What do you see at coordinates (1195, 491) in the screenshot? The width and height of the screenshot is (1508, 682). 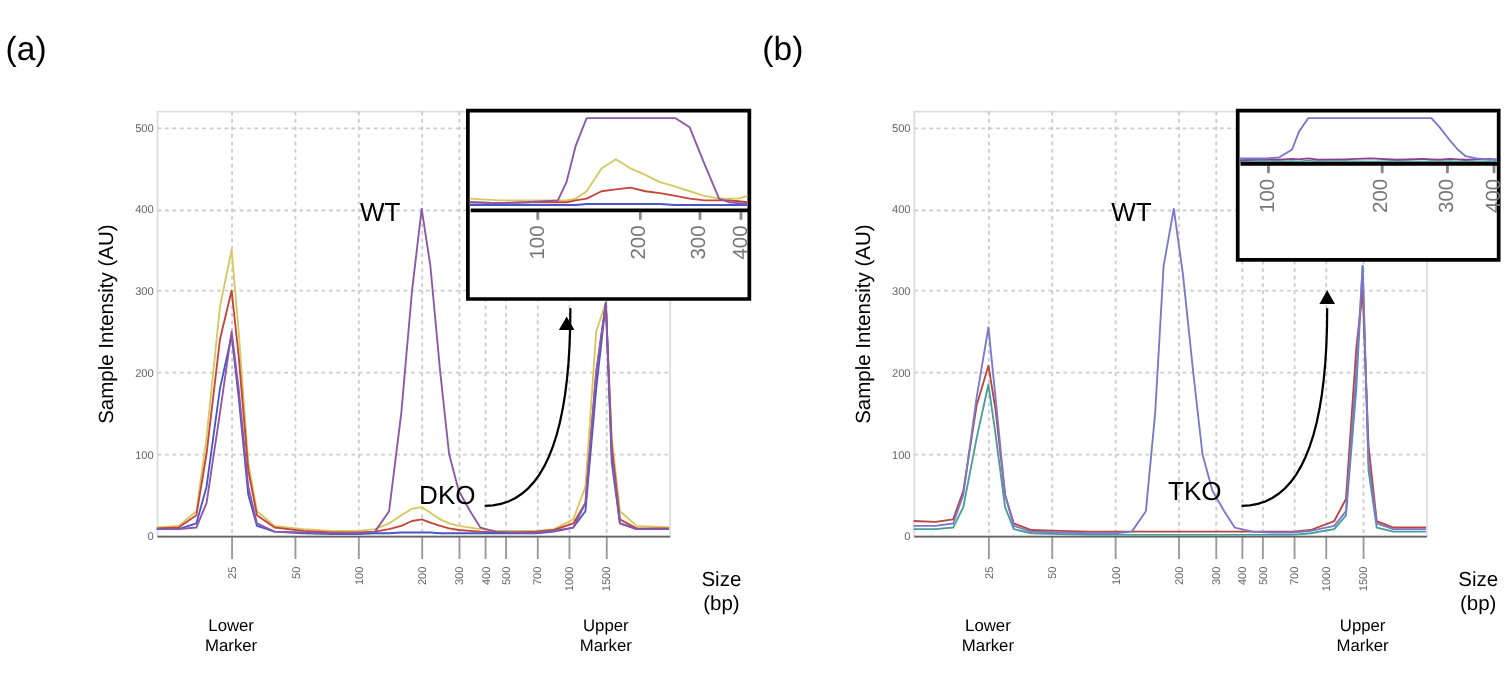 I see `annotation: TKO` at bounding box center [1195, 491].